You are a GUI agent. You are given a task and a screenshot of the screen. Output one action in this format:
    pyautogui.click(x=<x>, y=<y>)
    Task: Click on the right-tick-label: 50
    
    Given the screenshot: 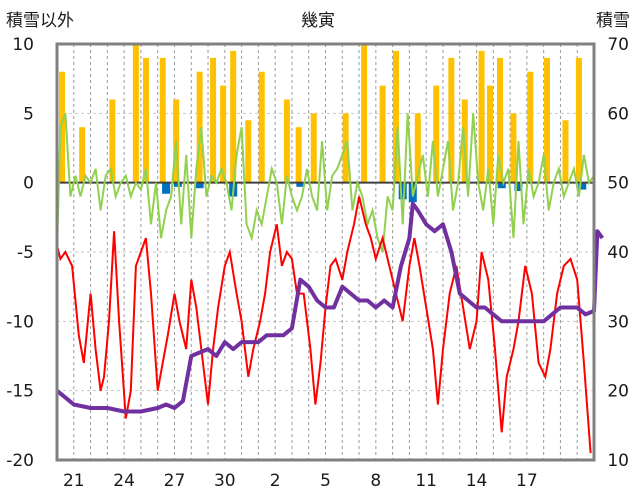 What is the action you would take?
    pyautogui.click(x=618, y=184)
    